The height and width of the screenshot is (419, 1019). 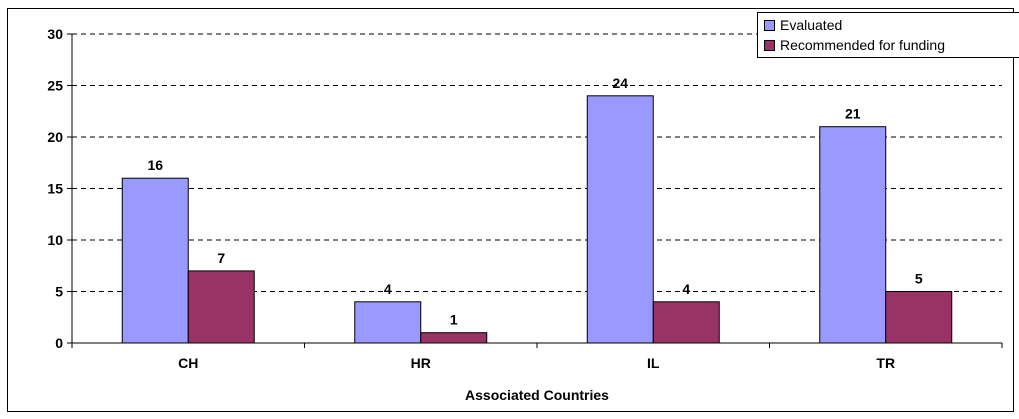 I want to click on x-tick-label: TR, so click(x=885, y=363).